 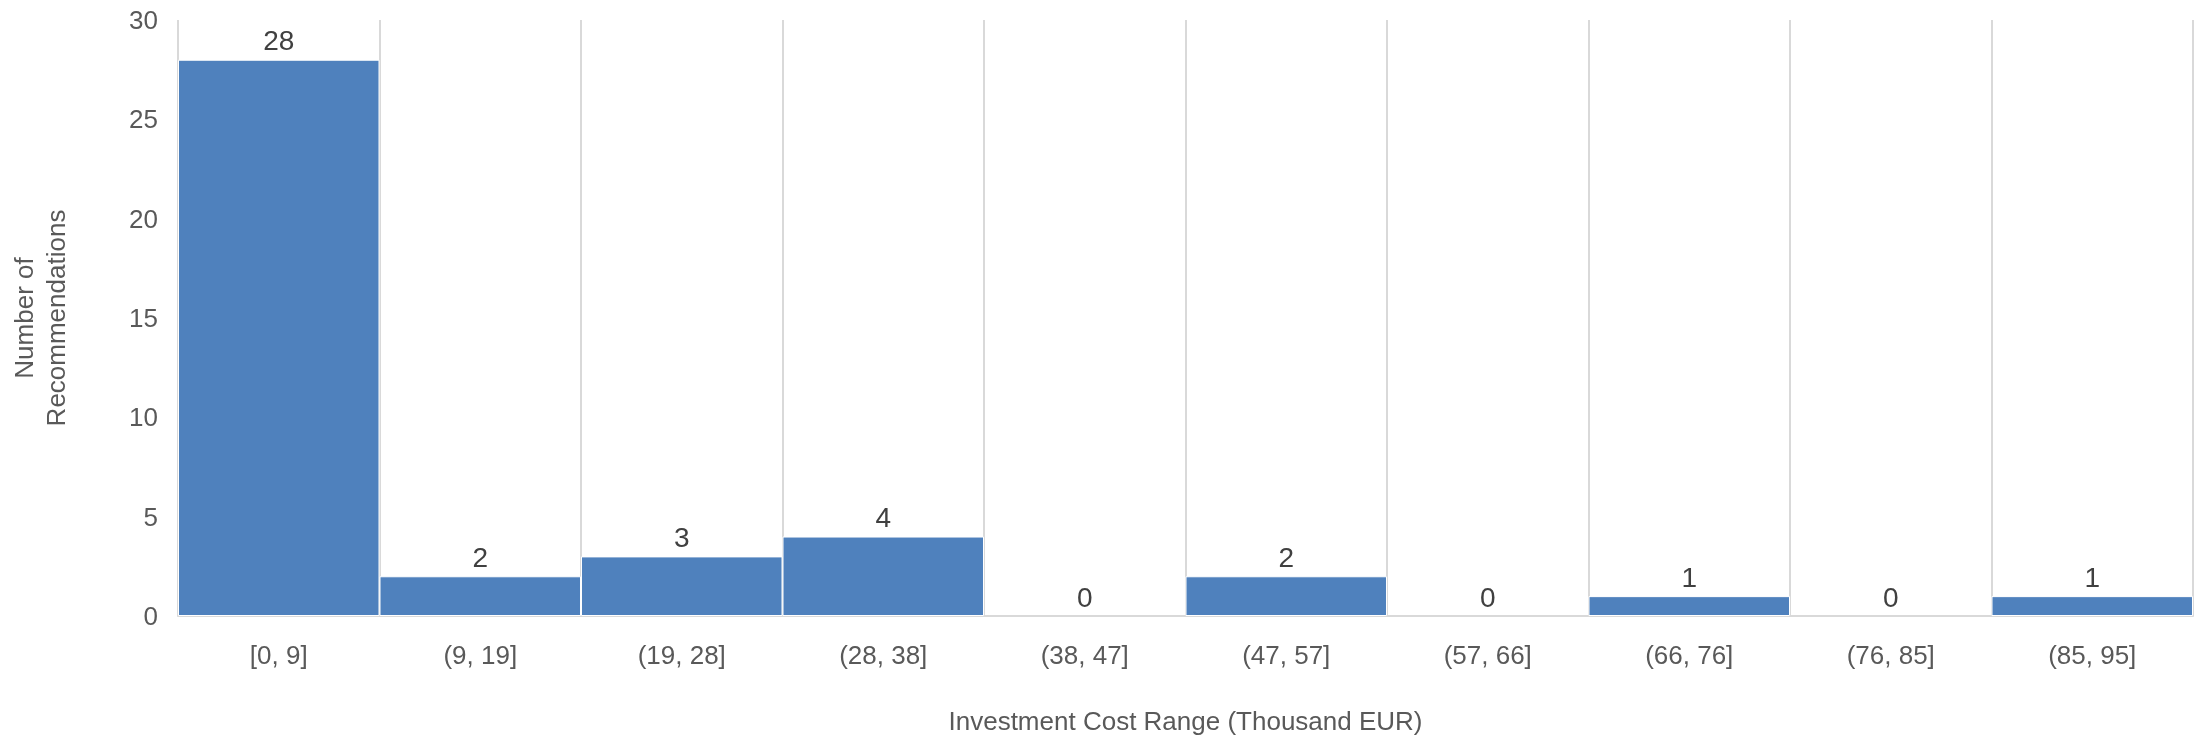 What do you see at coordinates (1689, 655) in the screenshot?
I see `x-tick-label: (66, 76]` at bounding box center [1689, 655].